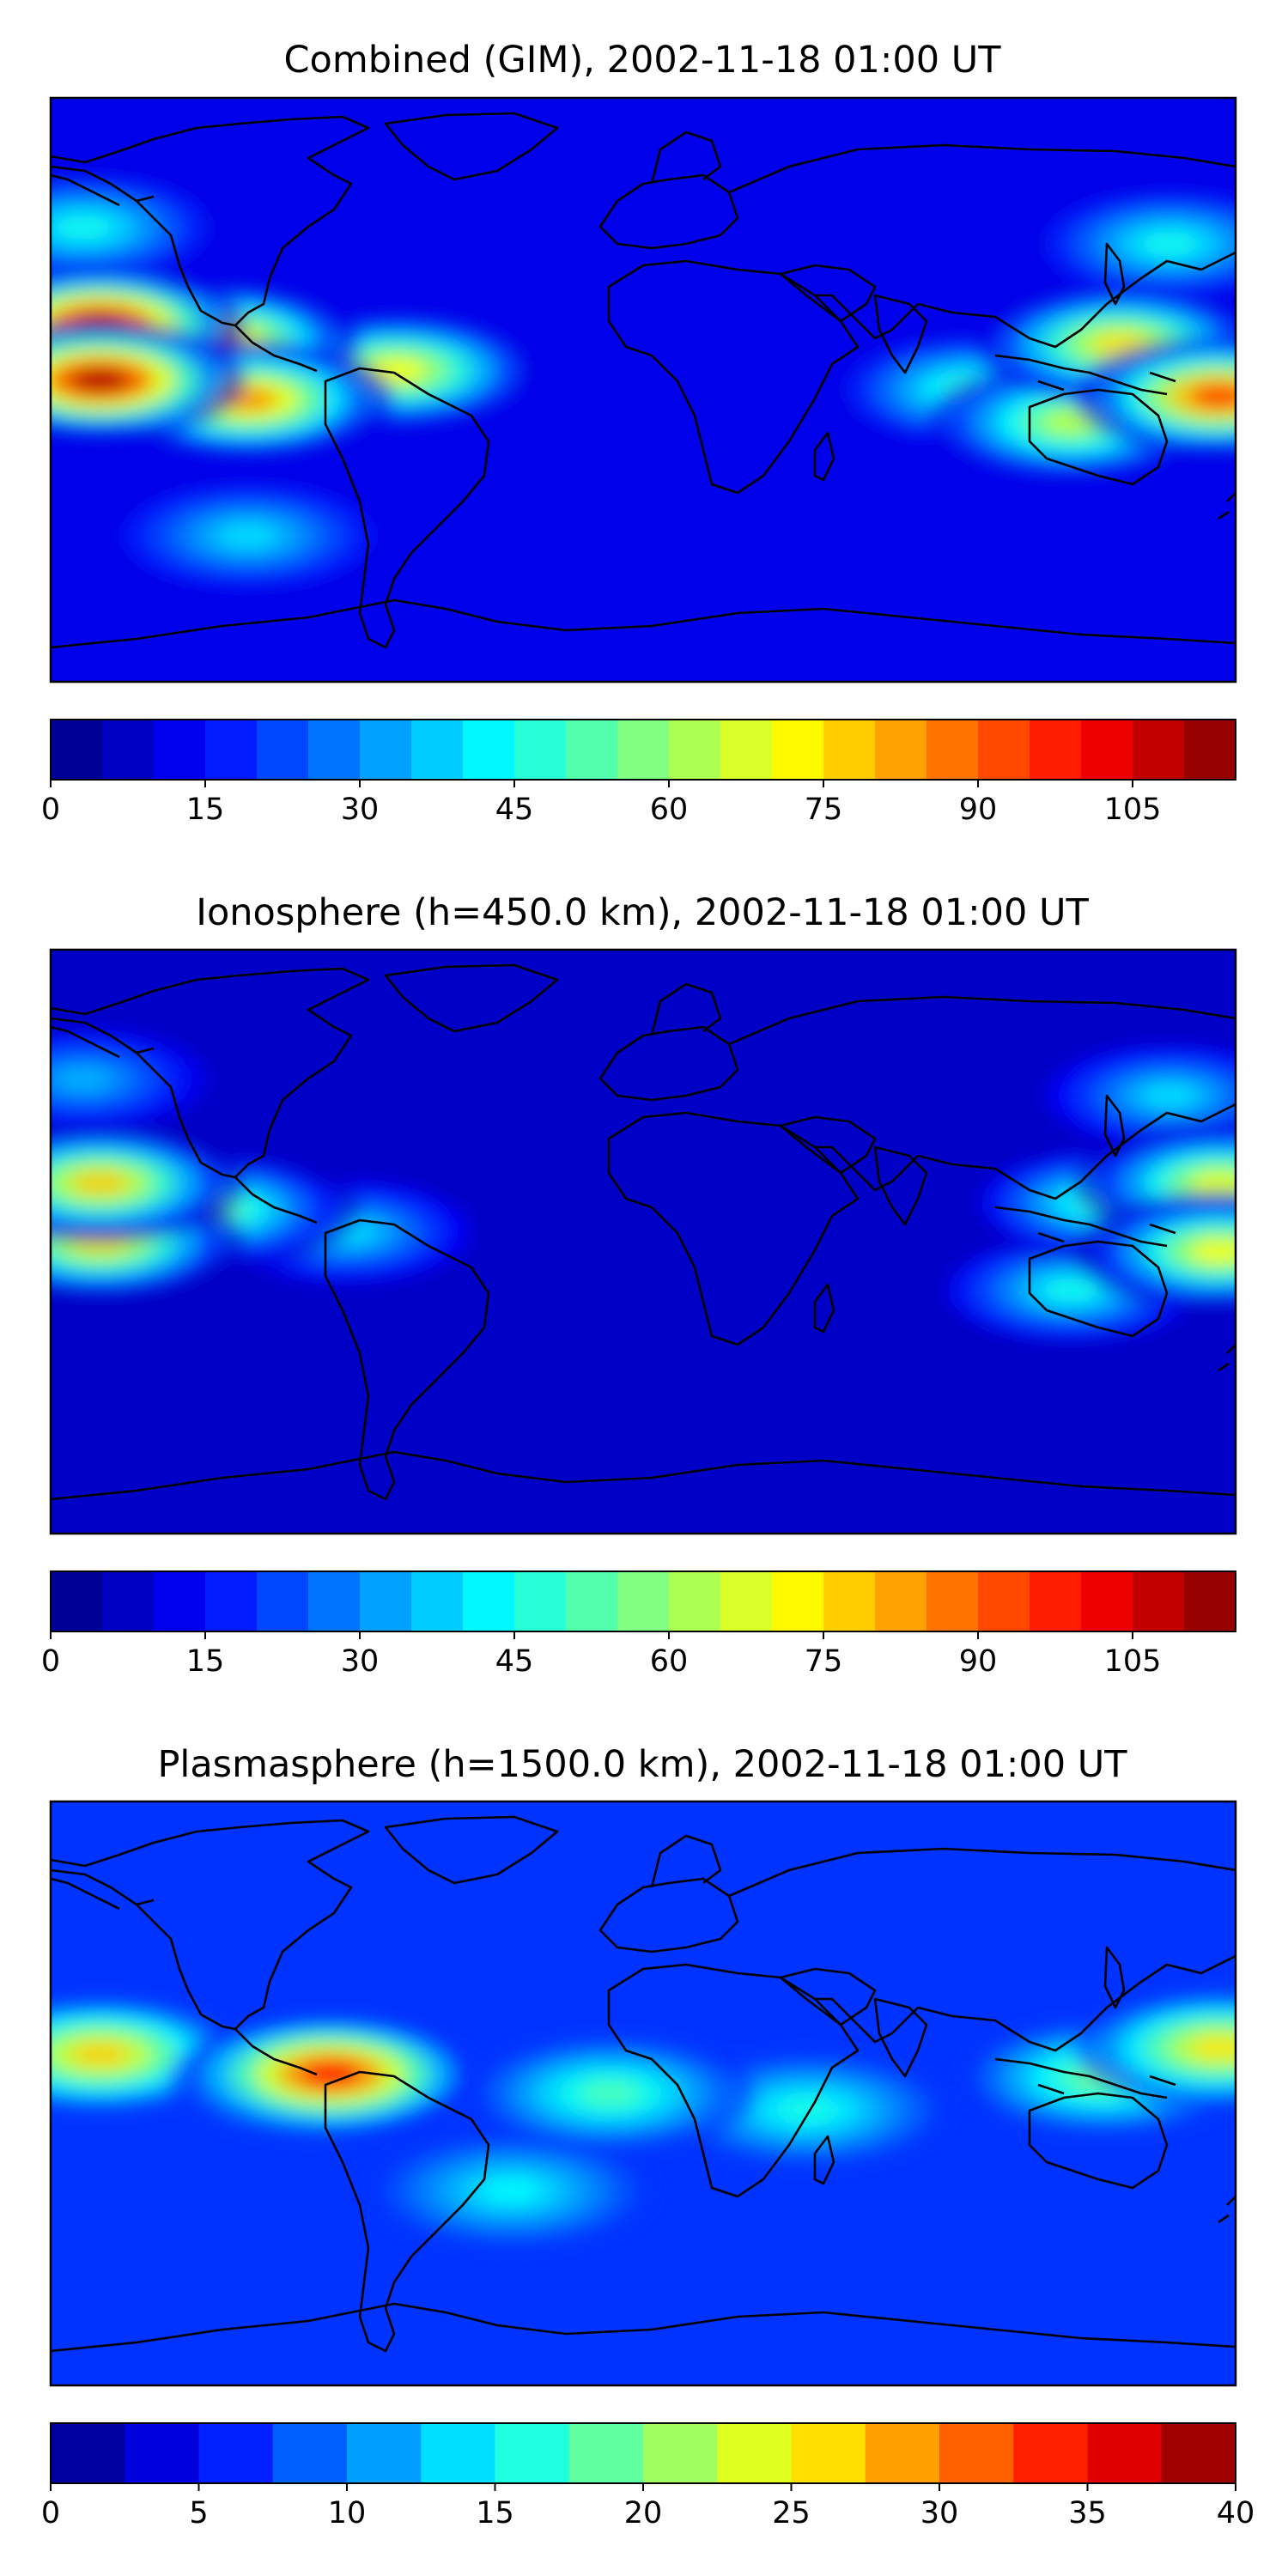 The width and height of the screenshot is (1288, 2576). I want to click on colorbar-tick-label: 10, so click(347, 2513).